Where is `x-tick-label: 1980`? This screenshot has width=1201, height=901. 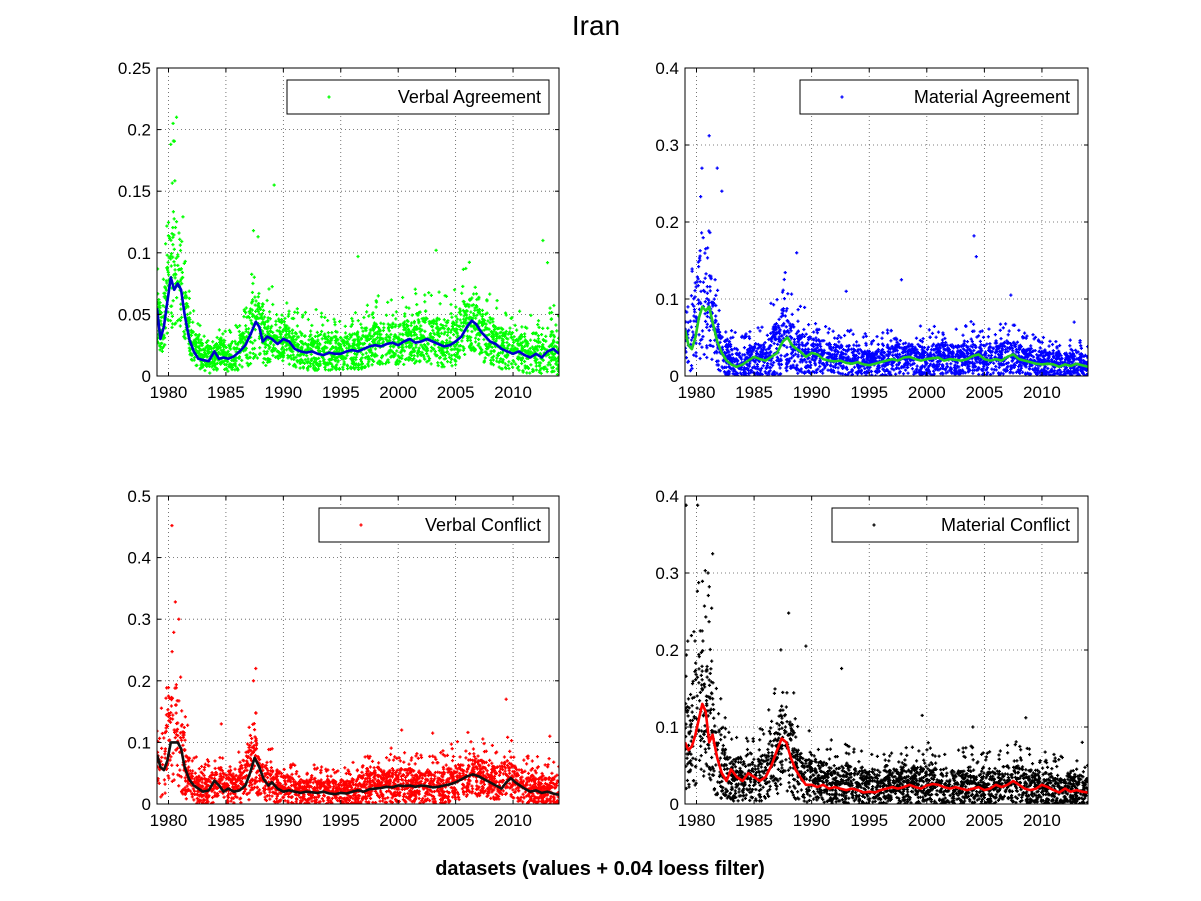 x-tick-label: 1980 is located at coordinates (169, 392).